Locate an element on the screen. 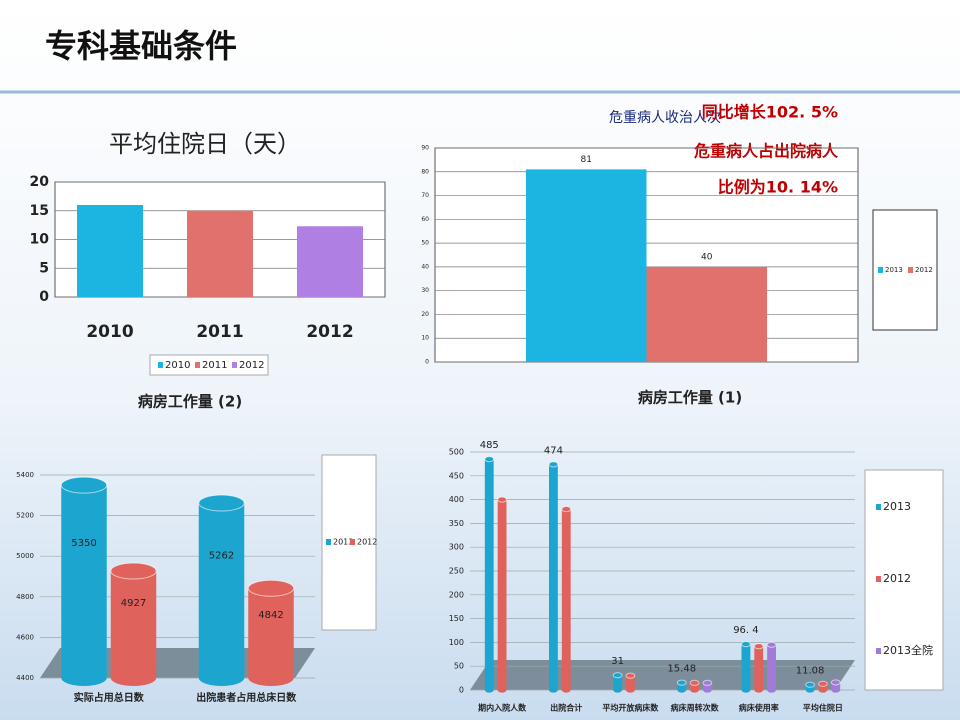 The height and width of the screenshot is (720, 960). y-tick-label: 10 is located at coordinates (425, 338).